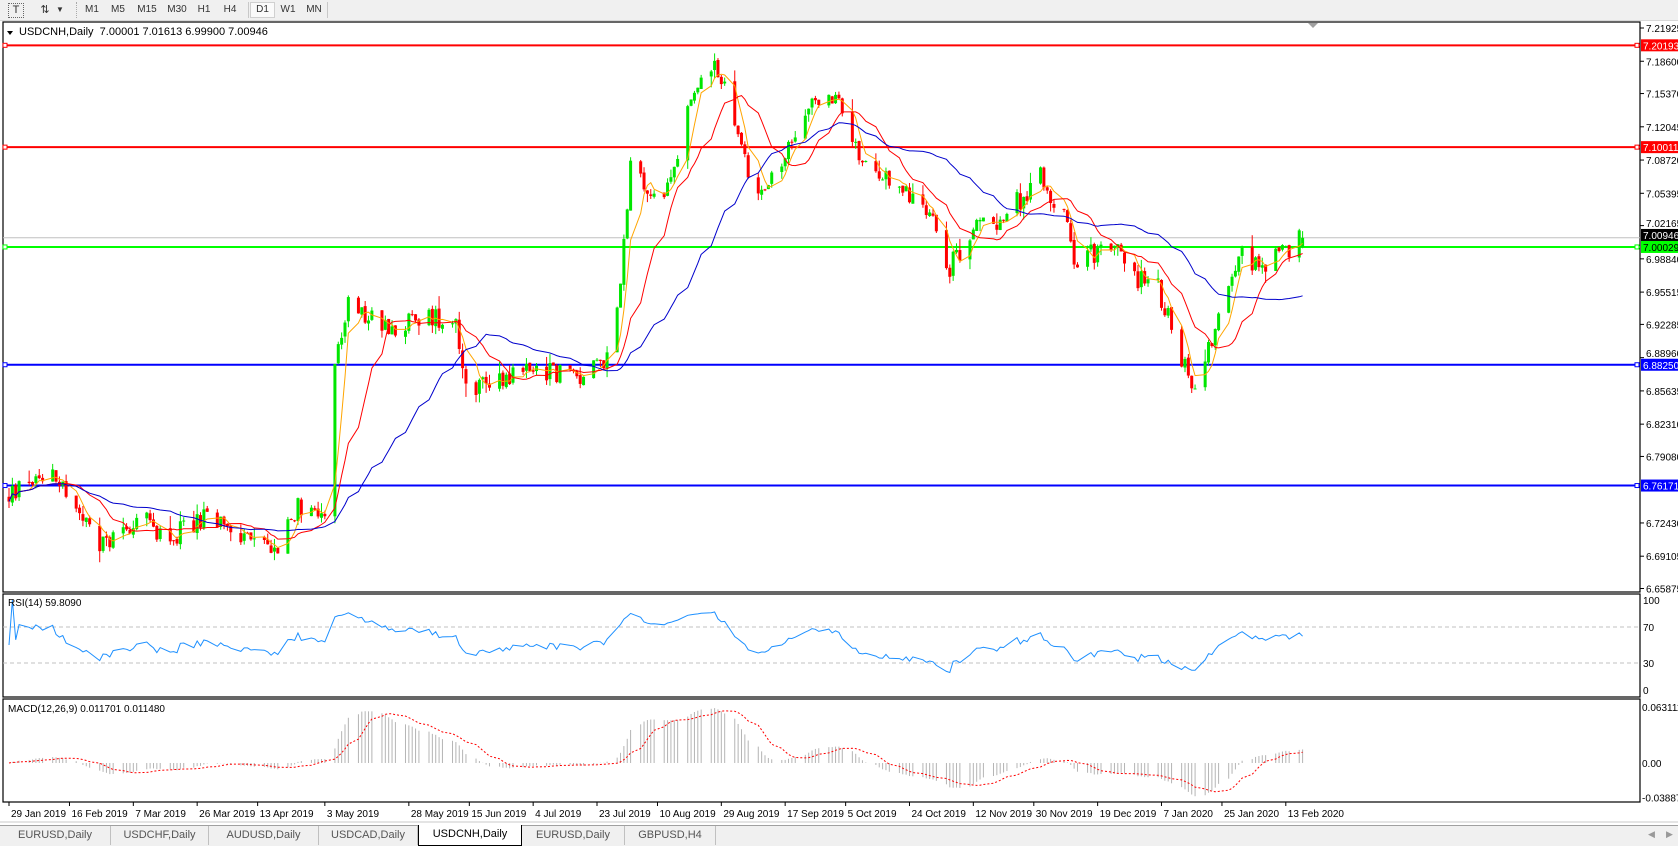  Describe the element at coordinates (1662, 354) in the screenshot. I see `price-tick-label: 6.88960` at that location.